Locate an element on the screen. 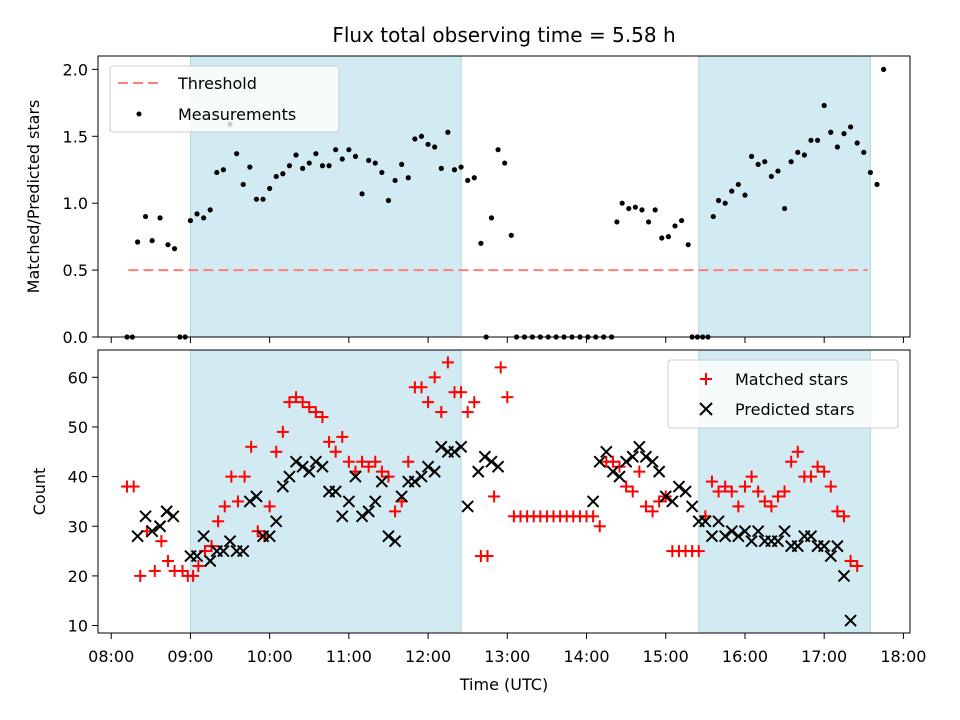  x-axis-label: Time (UTC) is located at coordinates (503, 684).